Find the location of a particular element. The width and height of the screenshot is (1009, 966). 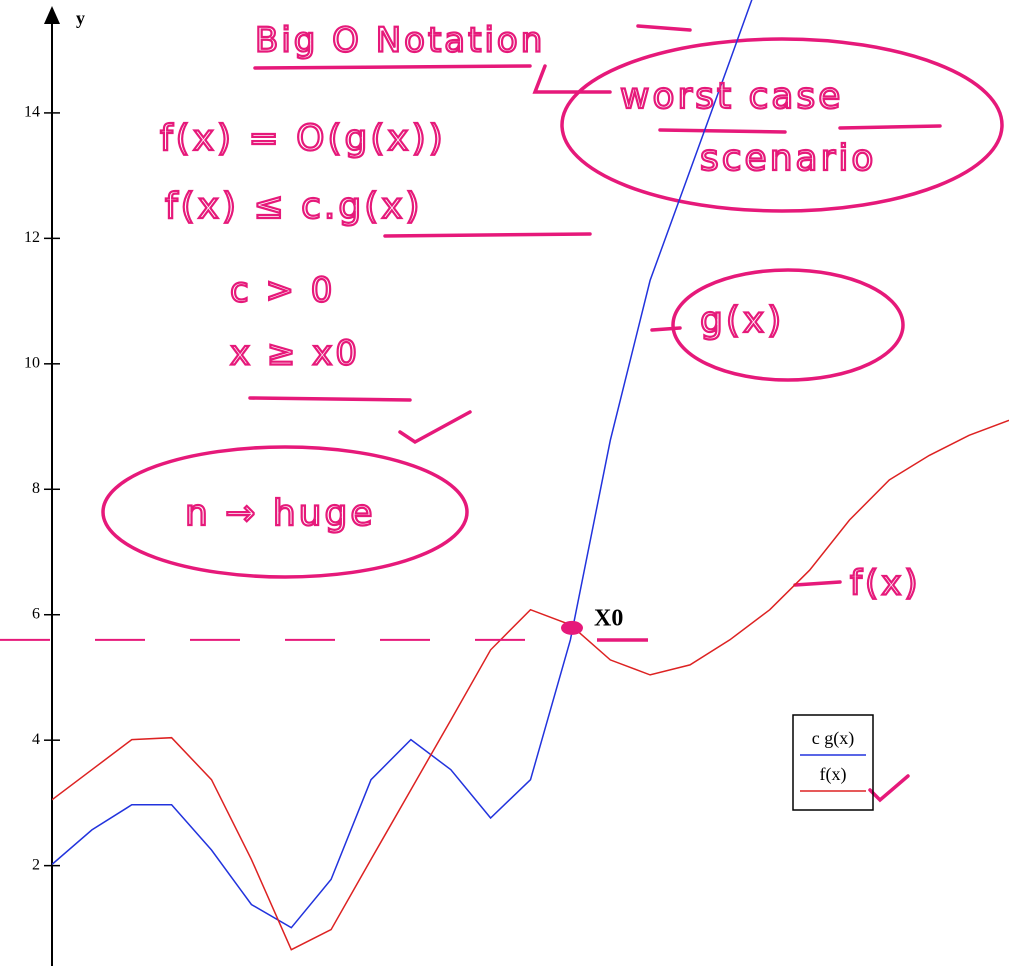

underline is located at coordinates (432, 79).